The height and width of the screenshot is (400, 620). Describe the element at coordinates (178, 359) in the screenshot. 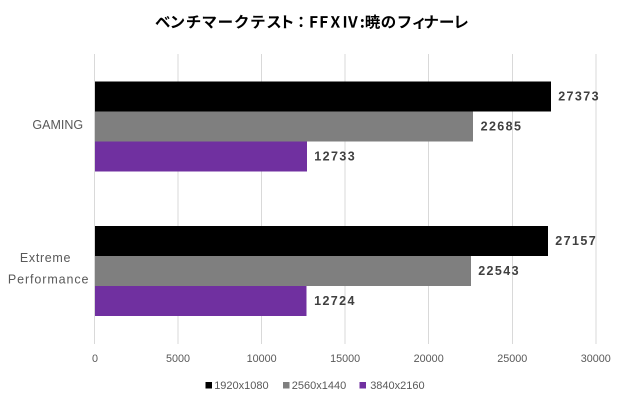

I see `svg-text: 5000` at that location.